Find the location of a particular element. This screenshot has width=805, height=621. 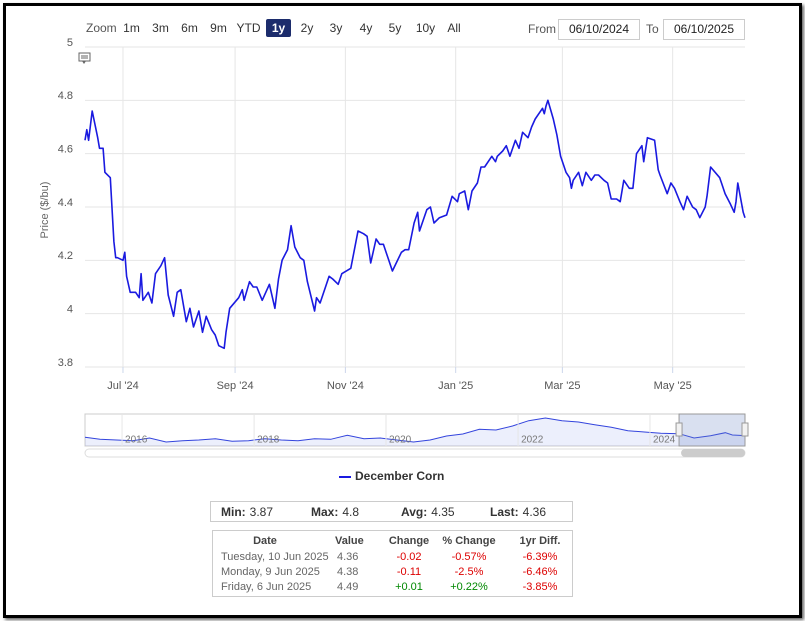

from-input: 06/10/2024 is located at coordinates (599, 29).